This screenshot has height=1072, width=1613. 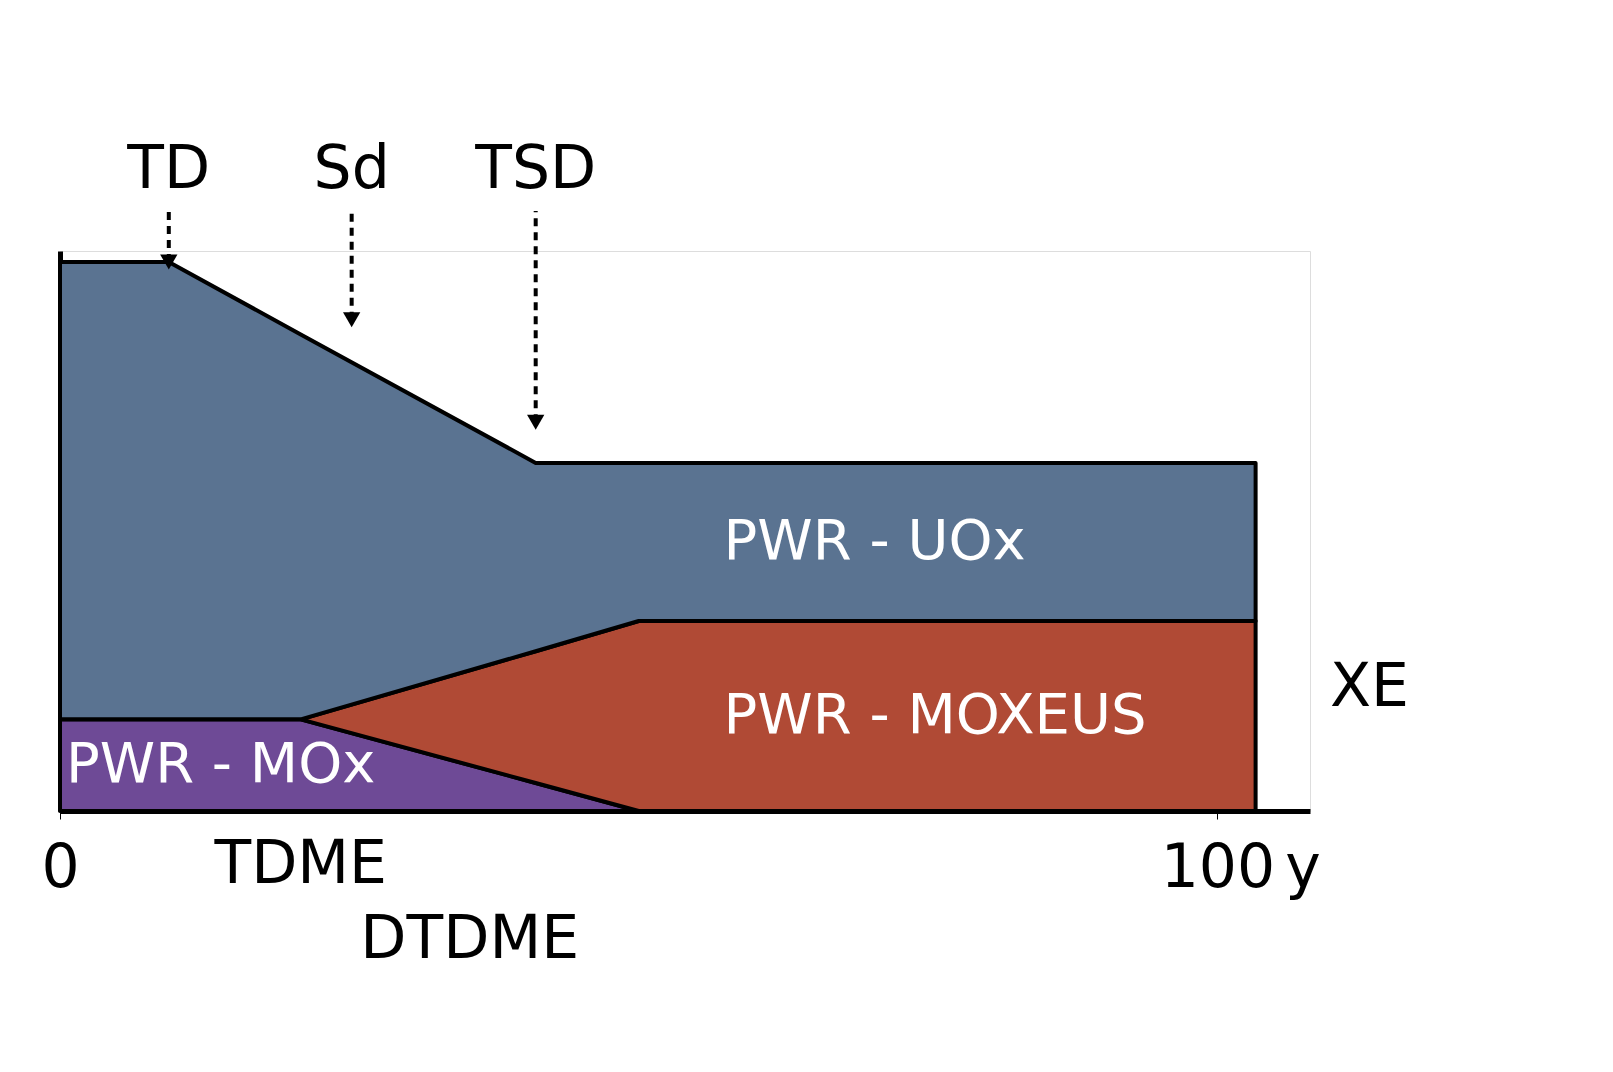 I want to click on annotation: TDME, so click(x=300, y=862).